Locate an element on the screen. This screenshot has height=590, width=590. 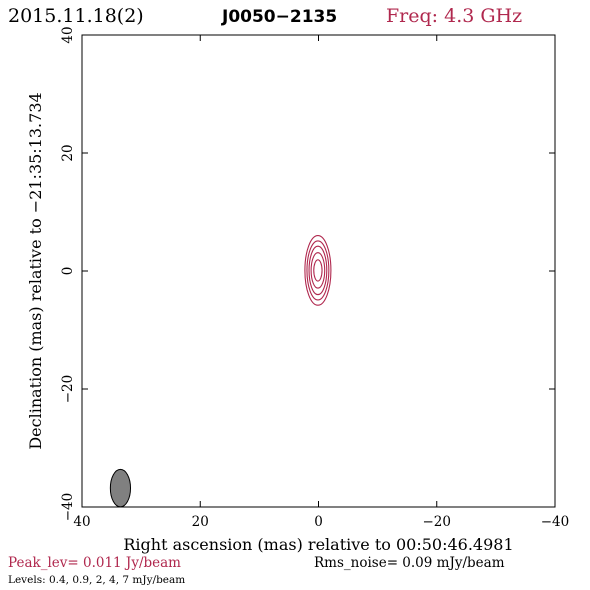
x-tick-label: −40 is located at coordinates (555, 522).